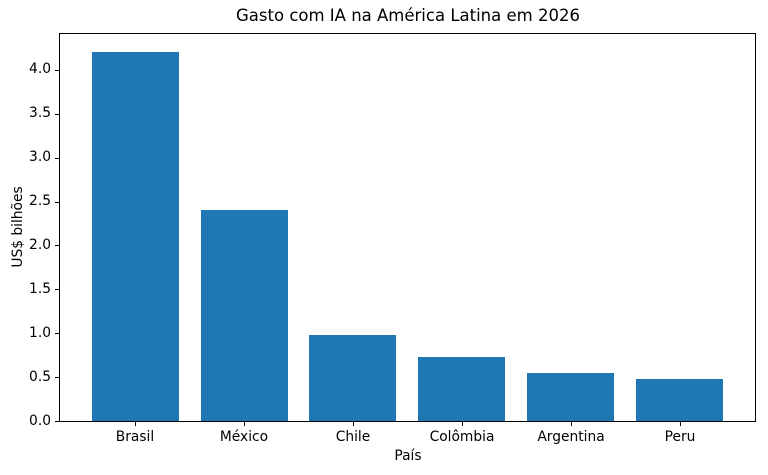  I want to click on bar-colombia, so click(461, 389).